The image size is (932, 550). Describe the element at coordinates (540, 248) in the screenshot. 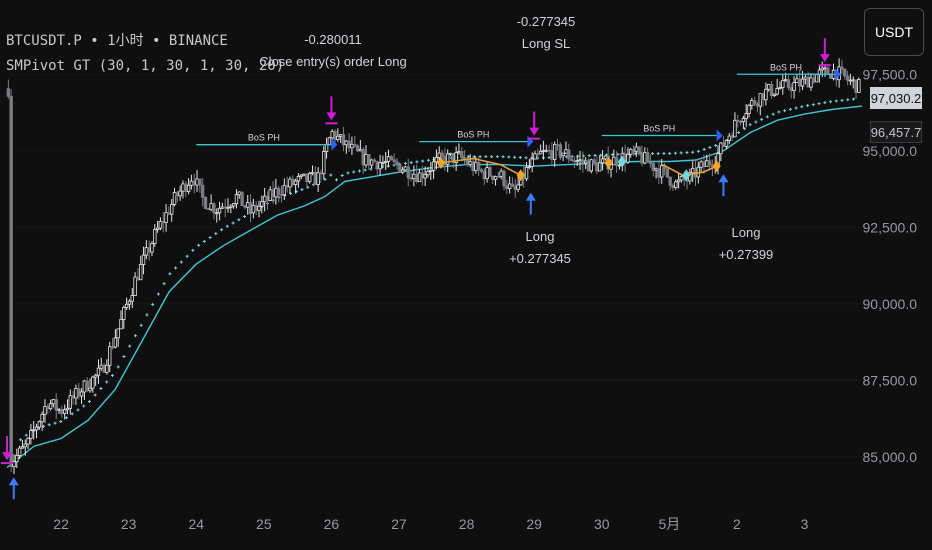

I see `long-entry-annotation: Long +0.277345` at that location.